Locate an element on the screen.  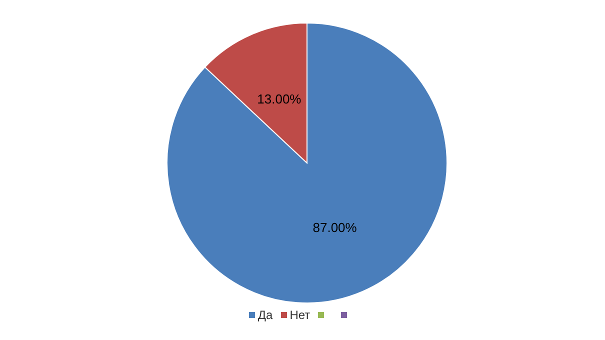
data-label: 87.00% is located at coordinates (335, 227).